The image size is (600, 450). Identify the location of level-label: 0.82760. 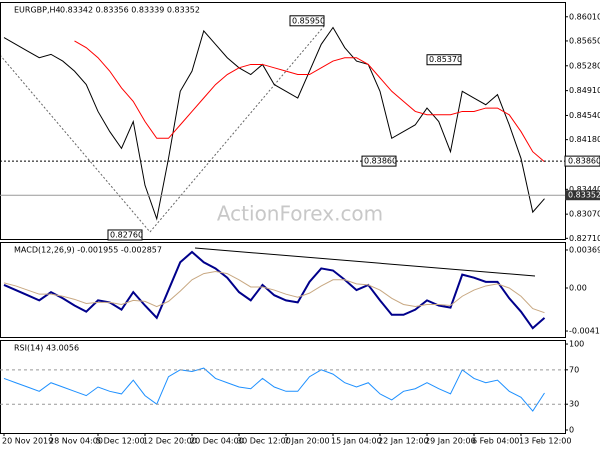
(126, 234).